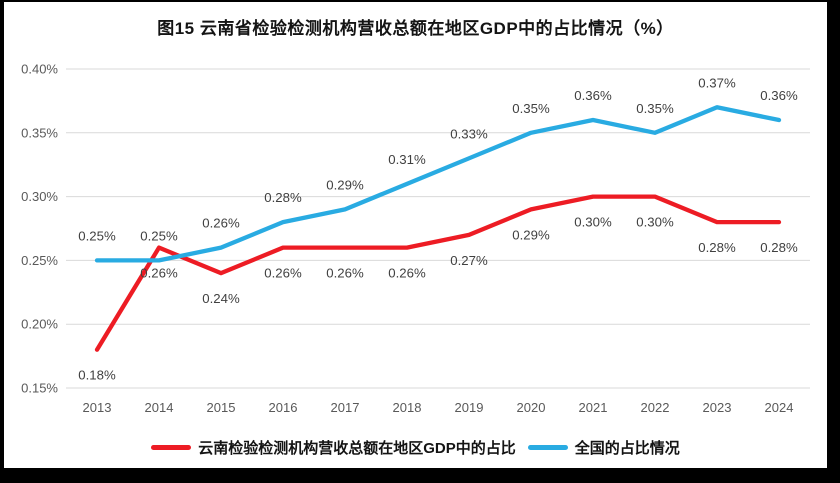  I want to click on chart-legend: 云南检验检测机构营收总额在地区GDP中的占比 全国的占比情况, so click(415, 447).